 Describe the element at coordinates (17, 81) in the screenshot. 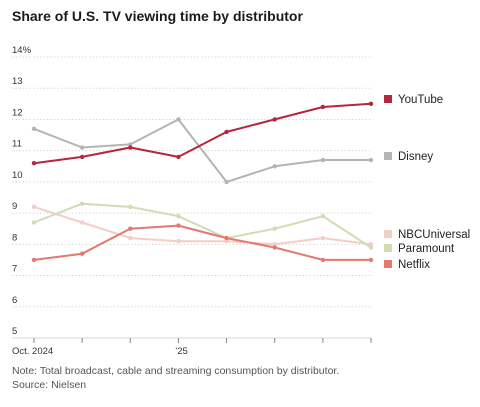

I see `y-tick-label: 13` at that location.